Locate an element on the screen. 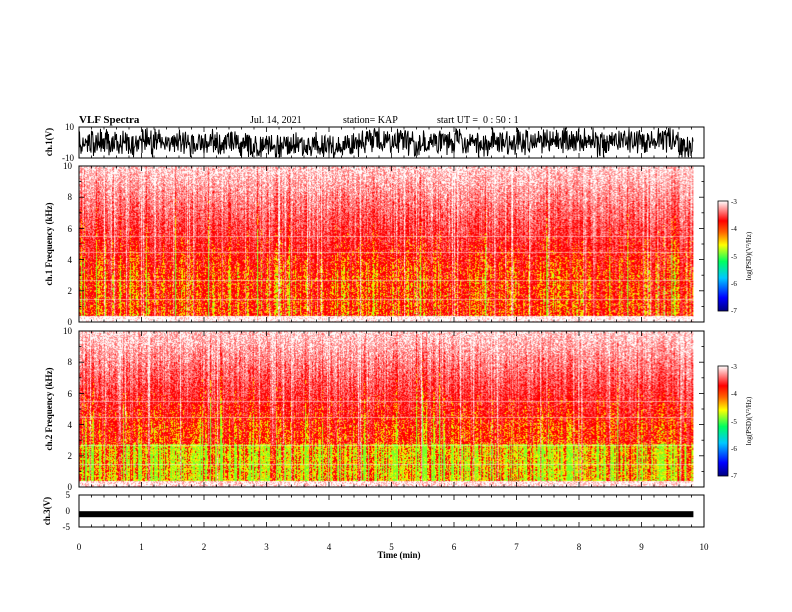 The width and height of the screenshot is (792, 612). ch1-freq-tick-4: 4 is located at coordinates (70, 260).